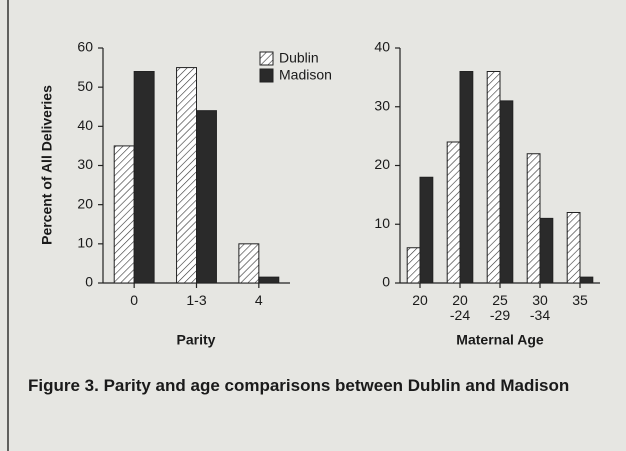 Image resolution: width=626 pixels, height=451 pixels. Describe the element at coordinates (420, 300) in the screenshot. I see `x-tick-label: 20` at that location.